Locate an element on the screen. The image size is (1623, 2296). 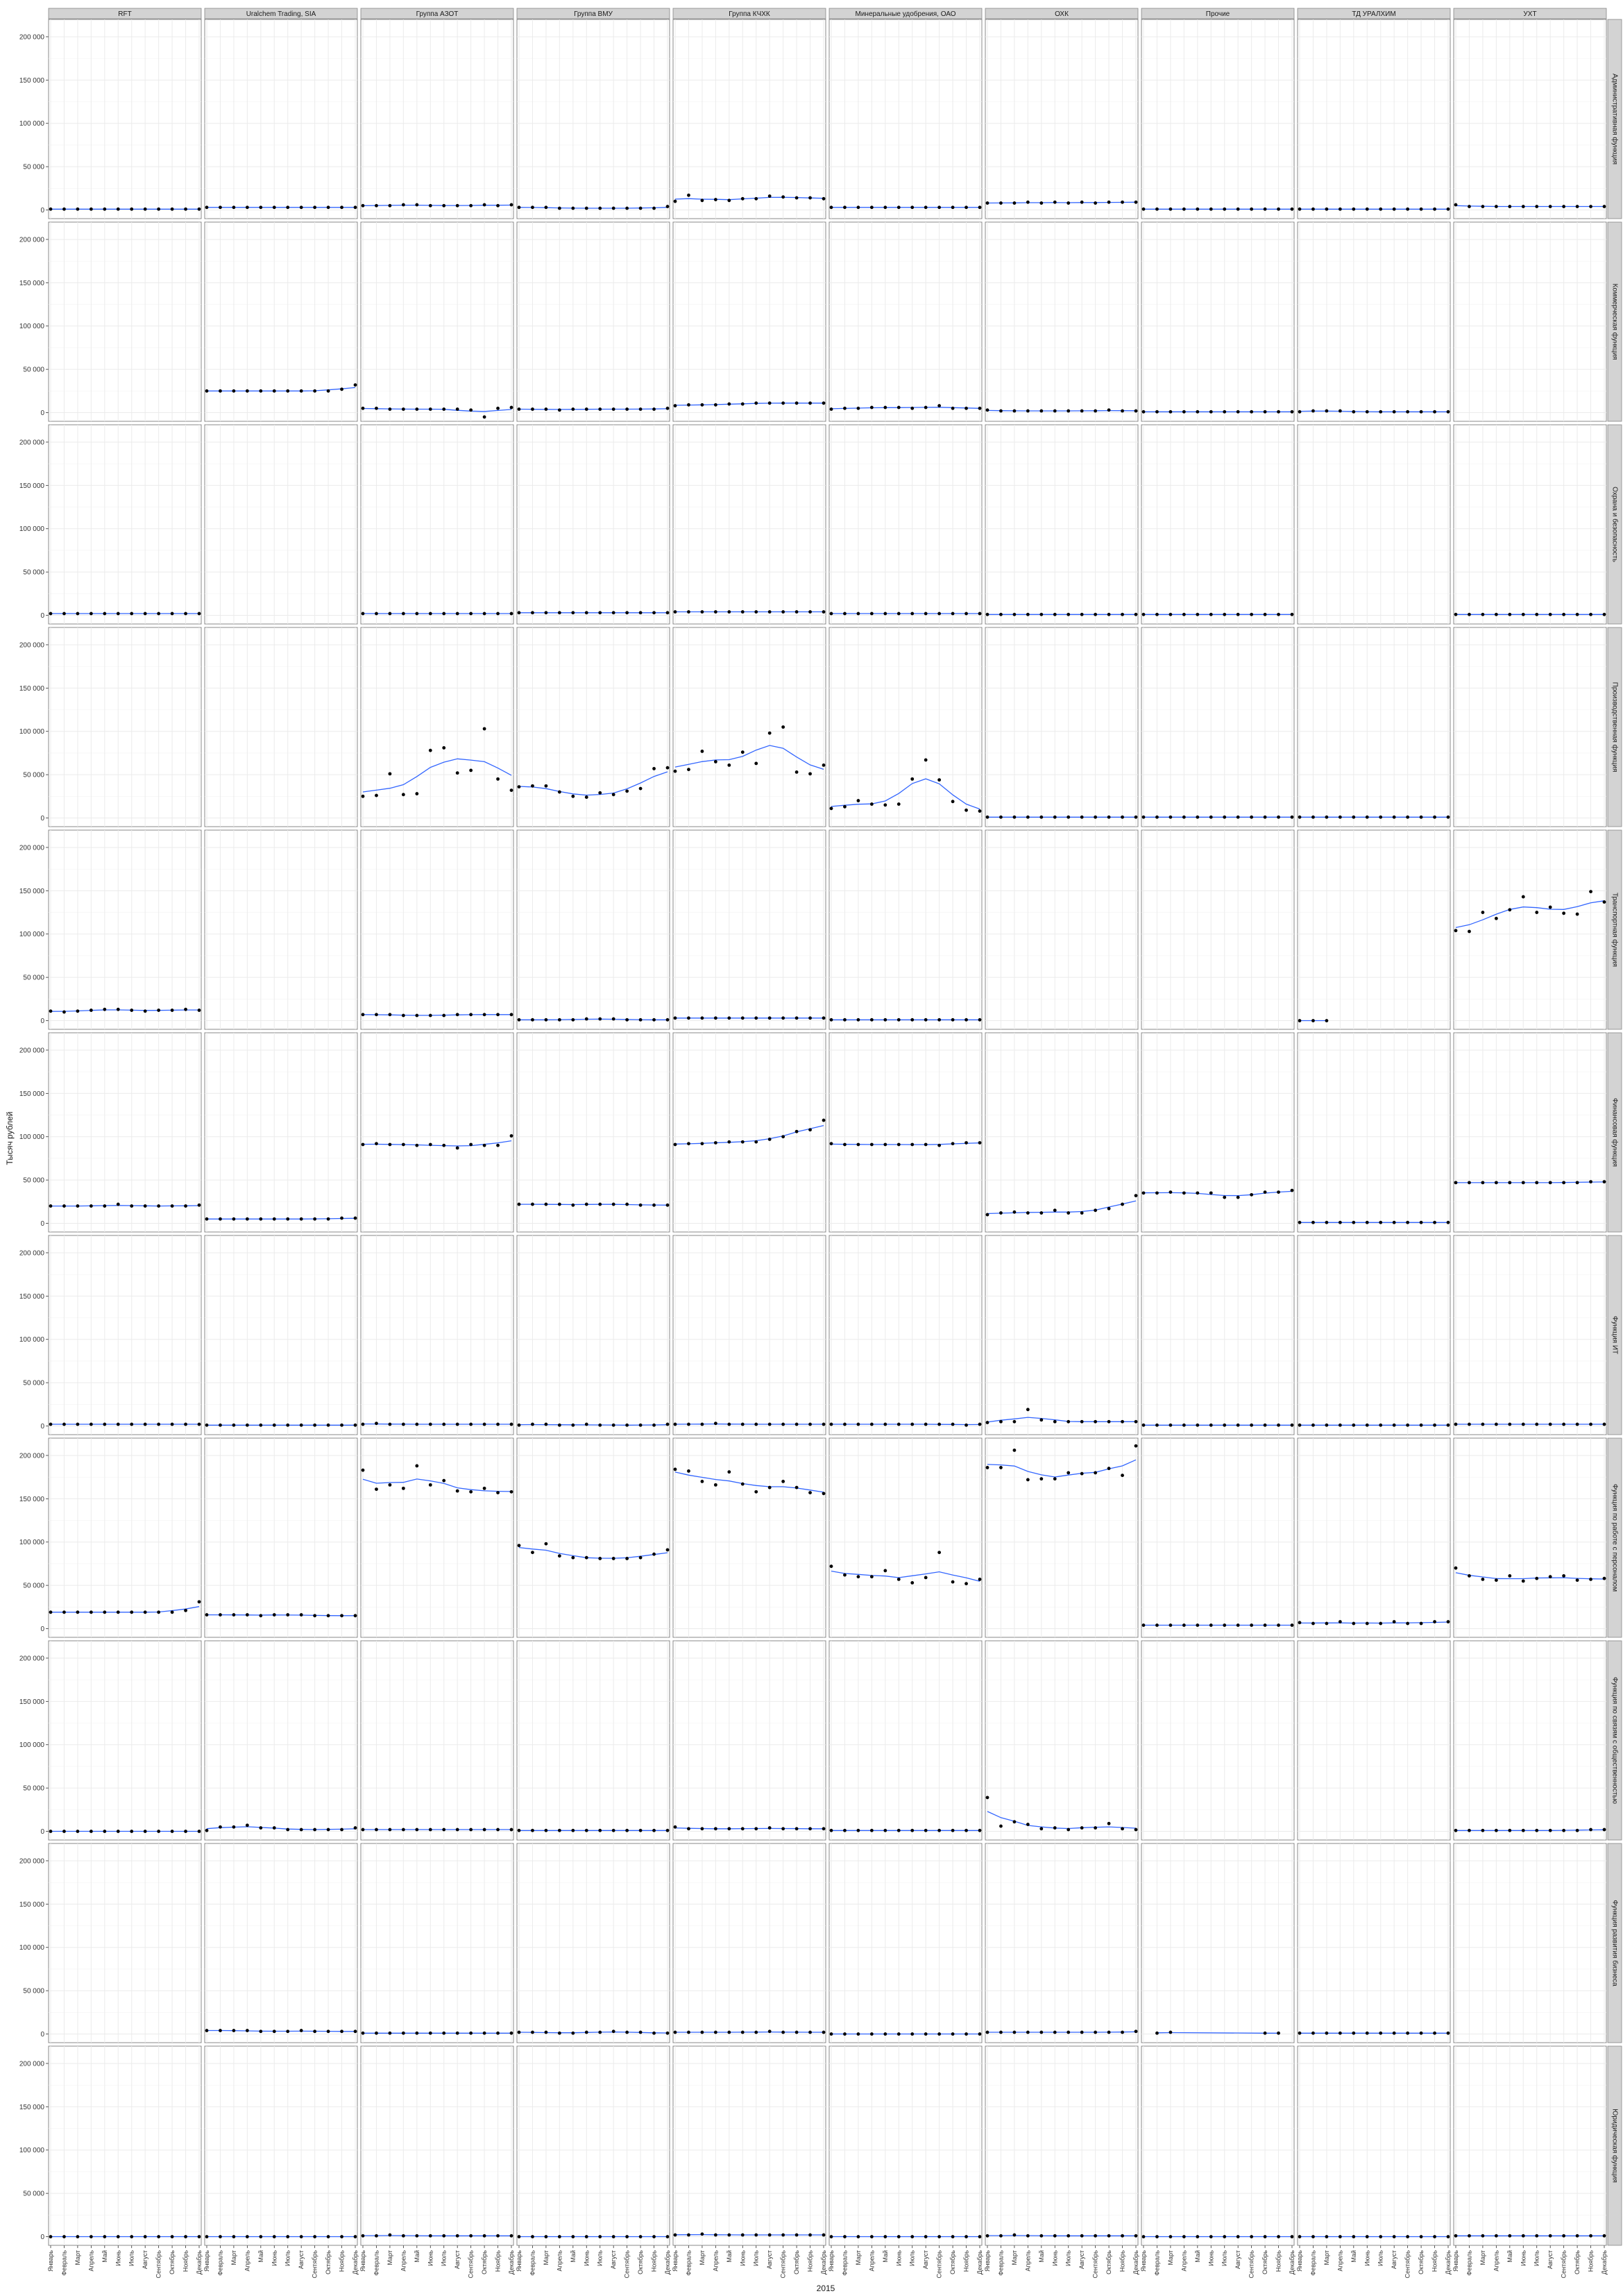
x-tick-label: Март is located at coordinates (546, 2258).